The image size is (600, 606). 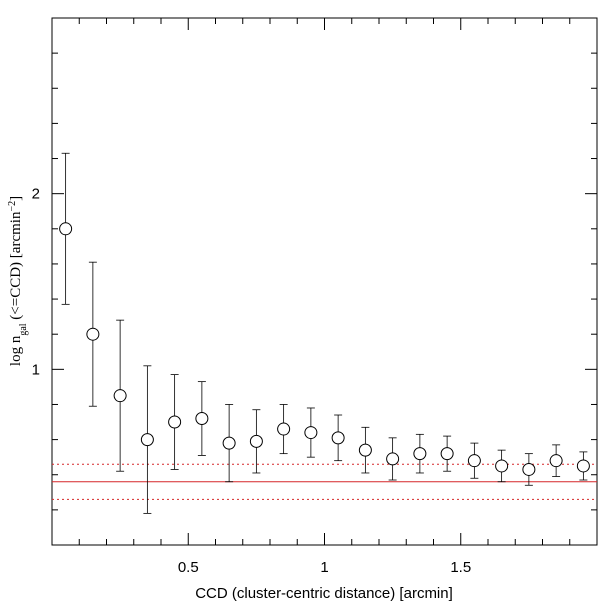 What do you see at coordinates (16, 350) in the screenshot?
I see `y-label-part: log n` at bounding box center [16, 350].